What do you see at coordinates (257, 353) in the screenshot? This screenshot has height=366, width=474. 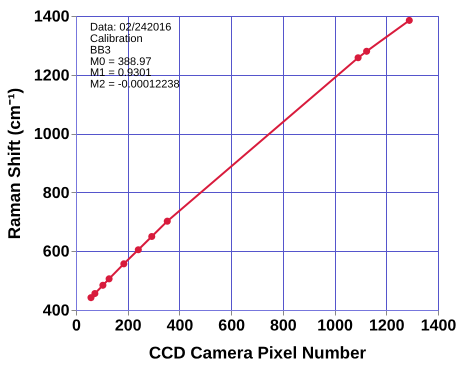 I see `x-axis-title: CCD Camera Pixel Number` at bounding box center [257, 353].